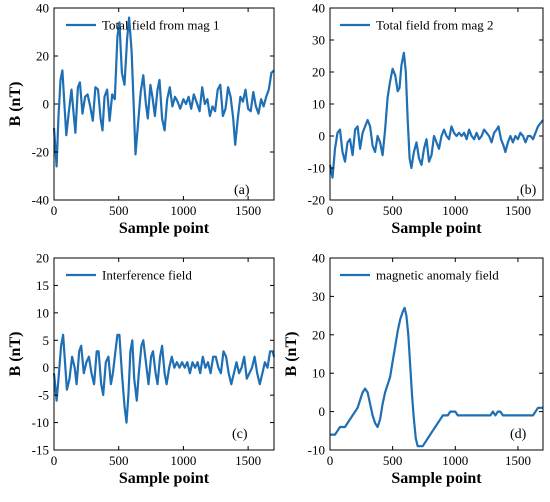 Image resolution: width=550 pixels, height=502 pixels. Describe the element at coordinates (43, 395) in the screenshot. I see `y-tick-label: -5` at that location.